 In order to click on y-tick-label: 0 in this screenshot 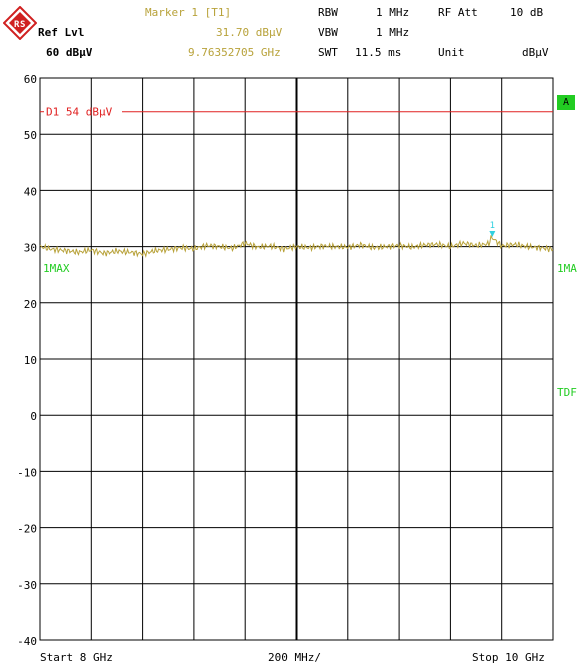, I will do `click(33, 416)`.